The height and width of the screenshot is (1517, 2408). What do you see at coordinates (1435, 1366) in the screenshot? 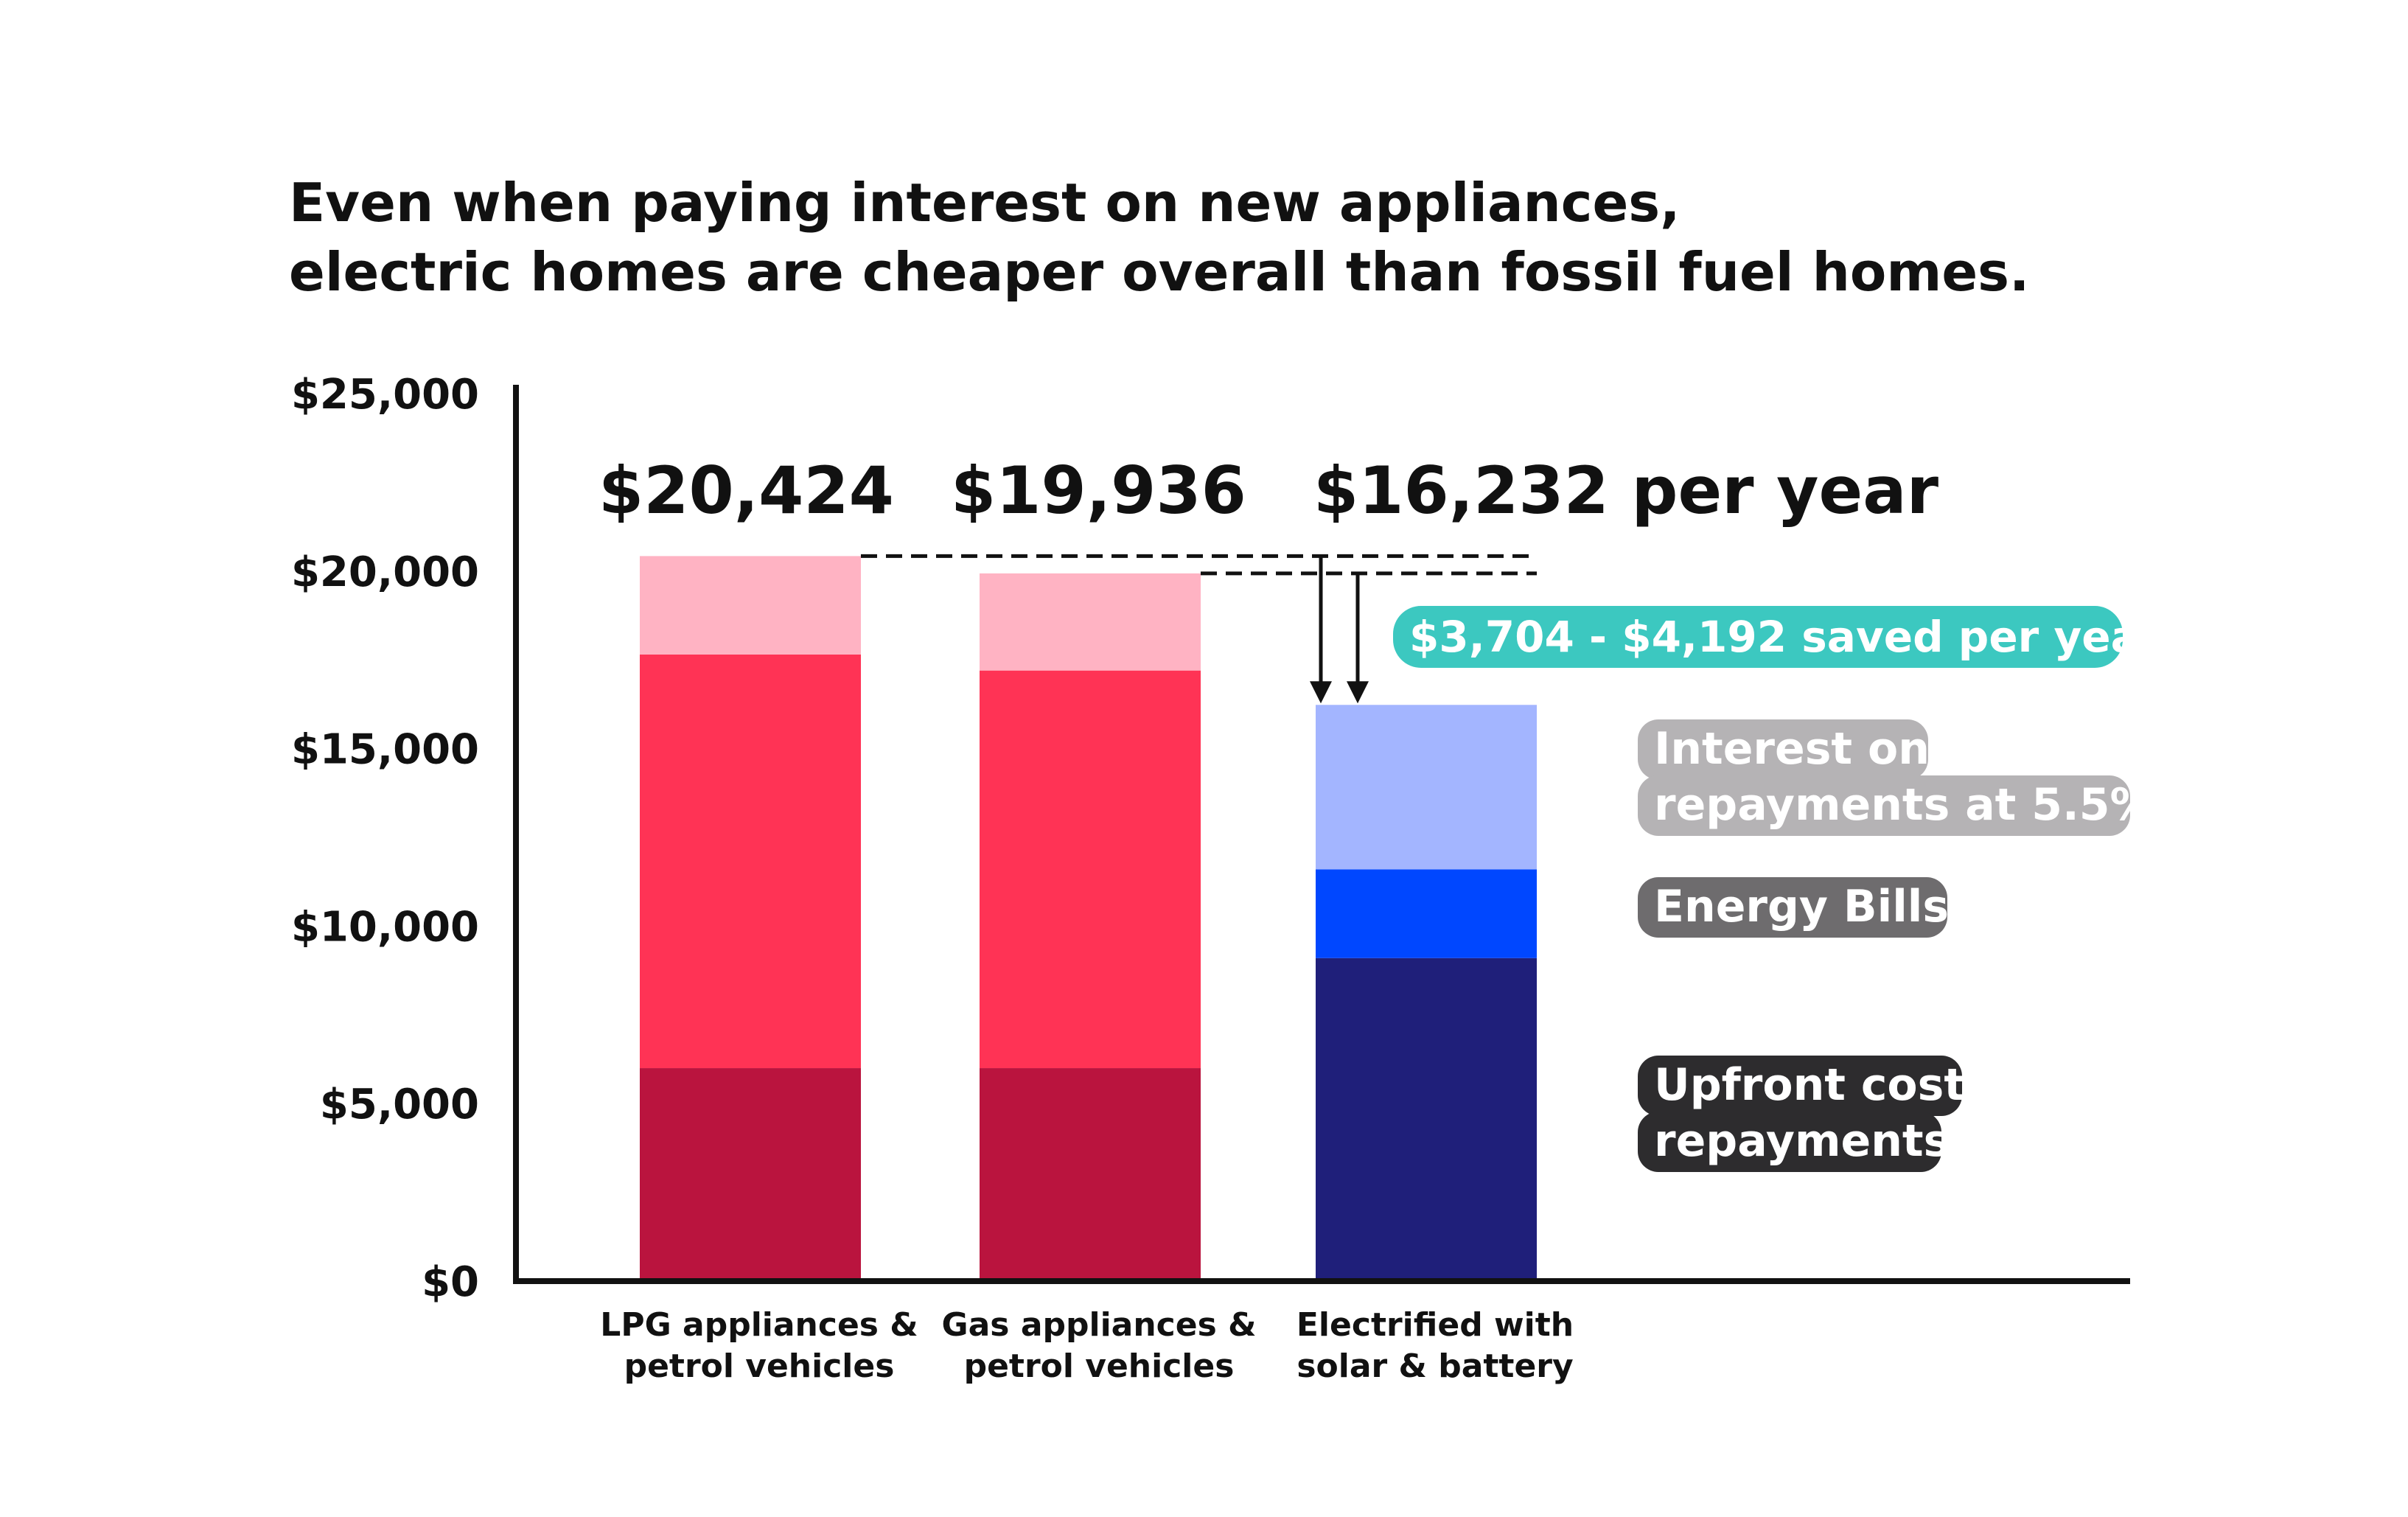
I see `x-category-label: solar & battery` at bounding box center [1435, 1366].